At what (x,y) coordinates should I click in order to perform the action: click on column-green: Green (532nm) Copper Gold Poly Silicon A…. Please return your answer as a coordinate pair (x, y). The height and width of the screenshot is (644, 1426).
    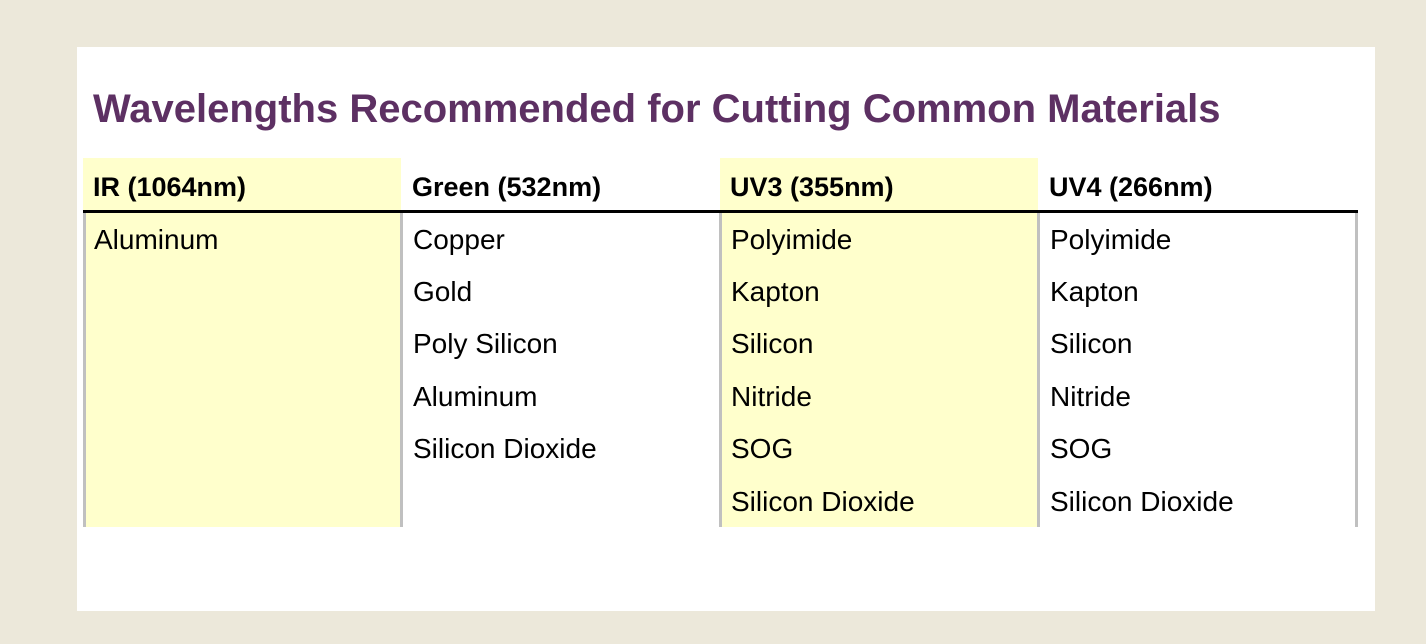
    Looking at the image, I should click on (561, 342).